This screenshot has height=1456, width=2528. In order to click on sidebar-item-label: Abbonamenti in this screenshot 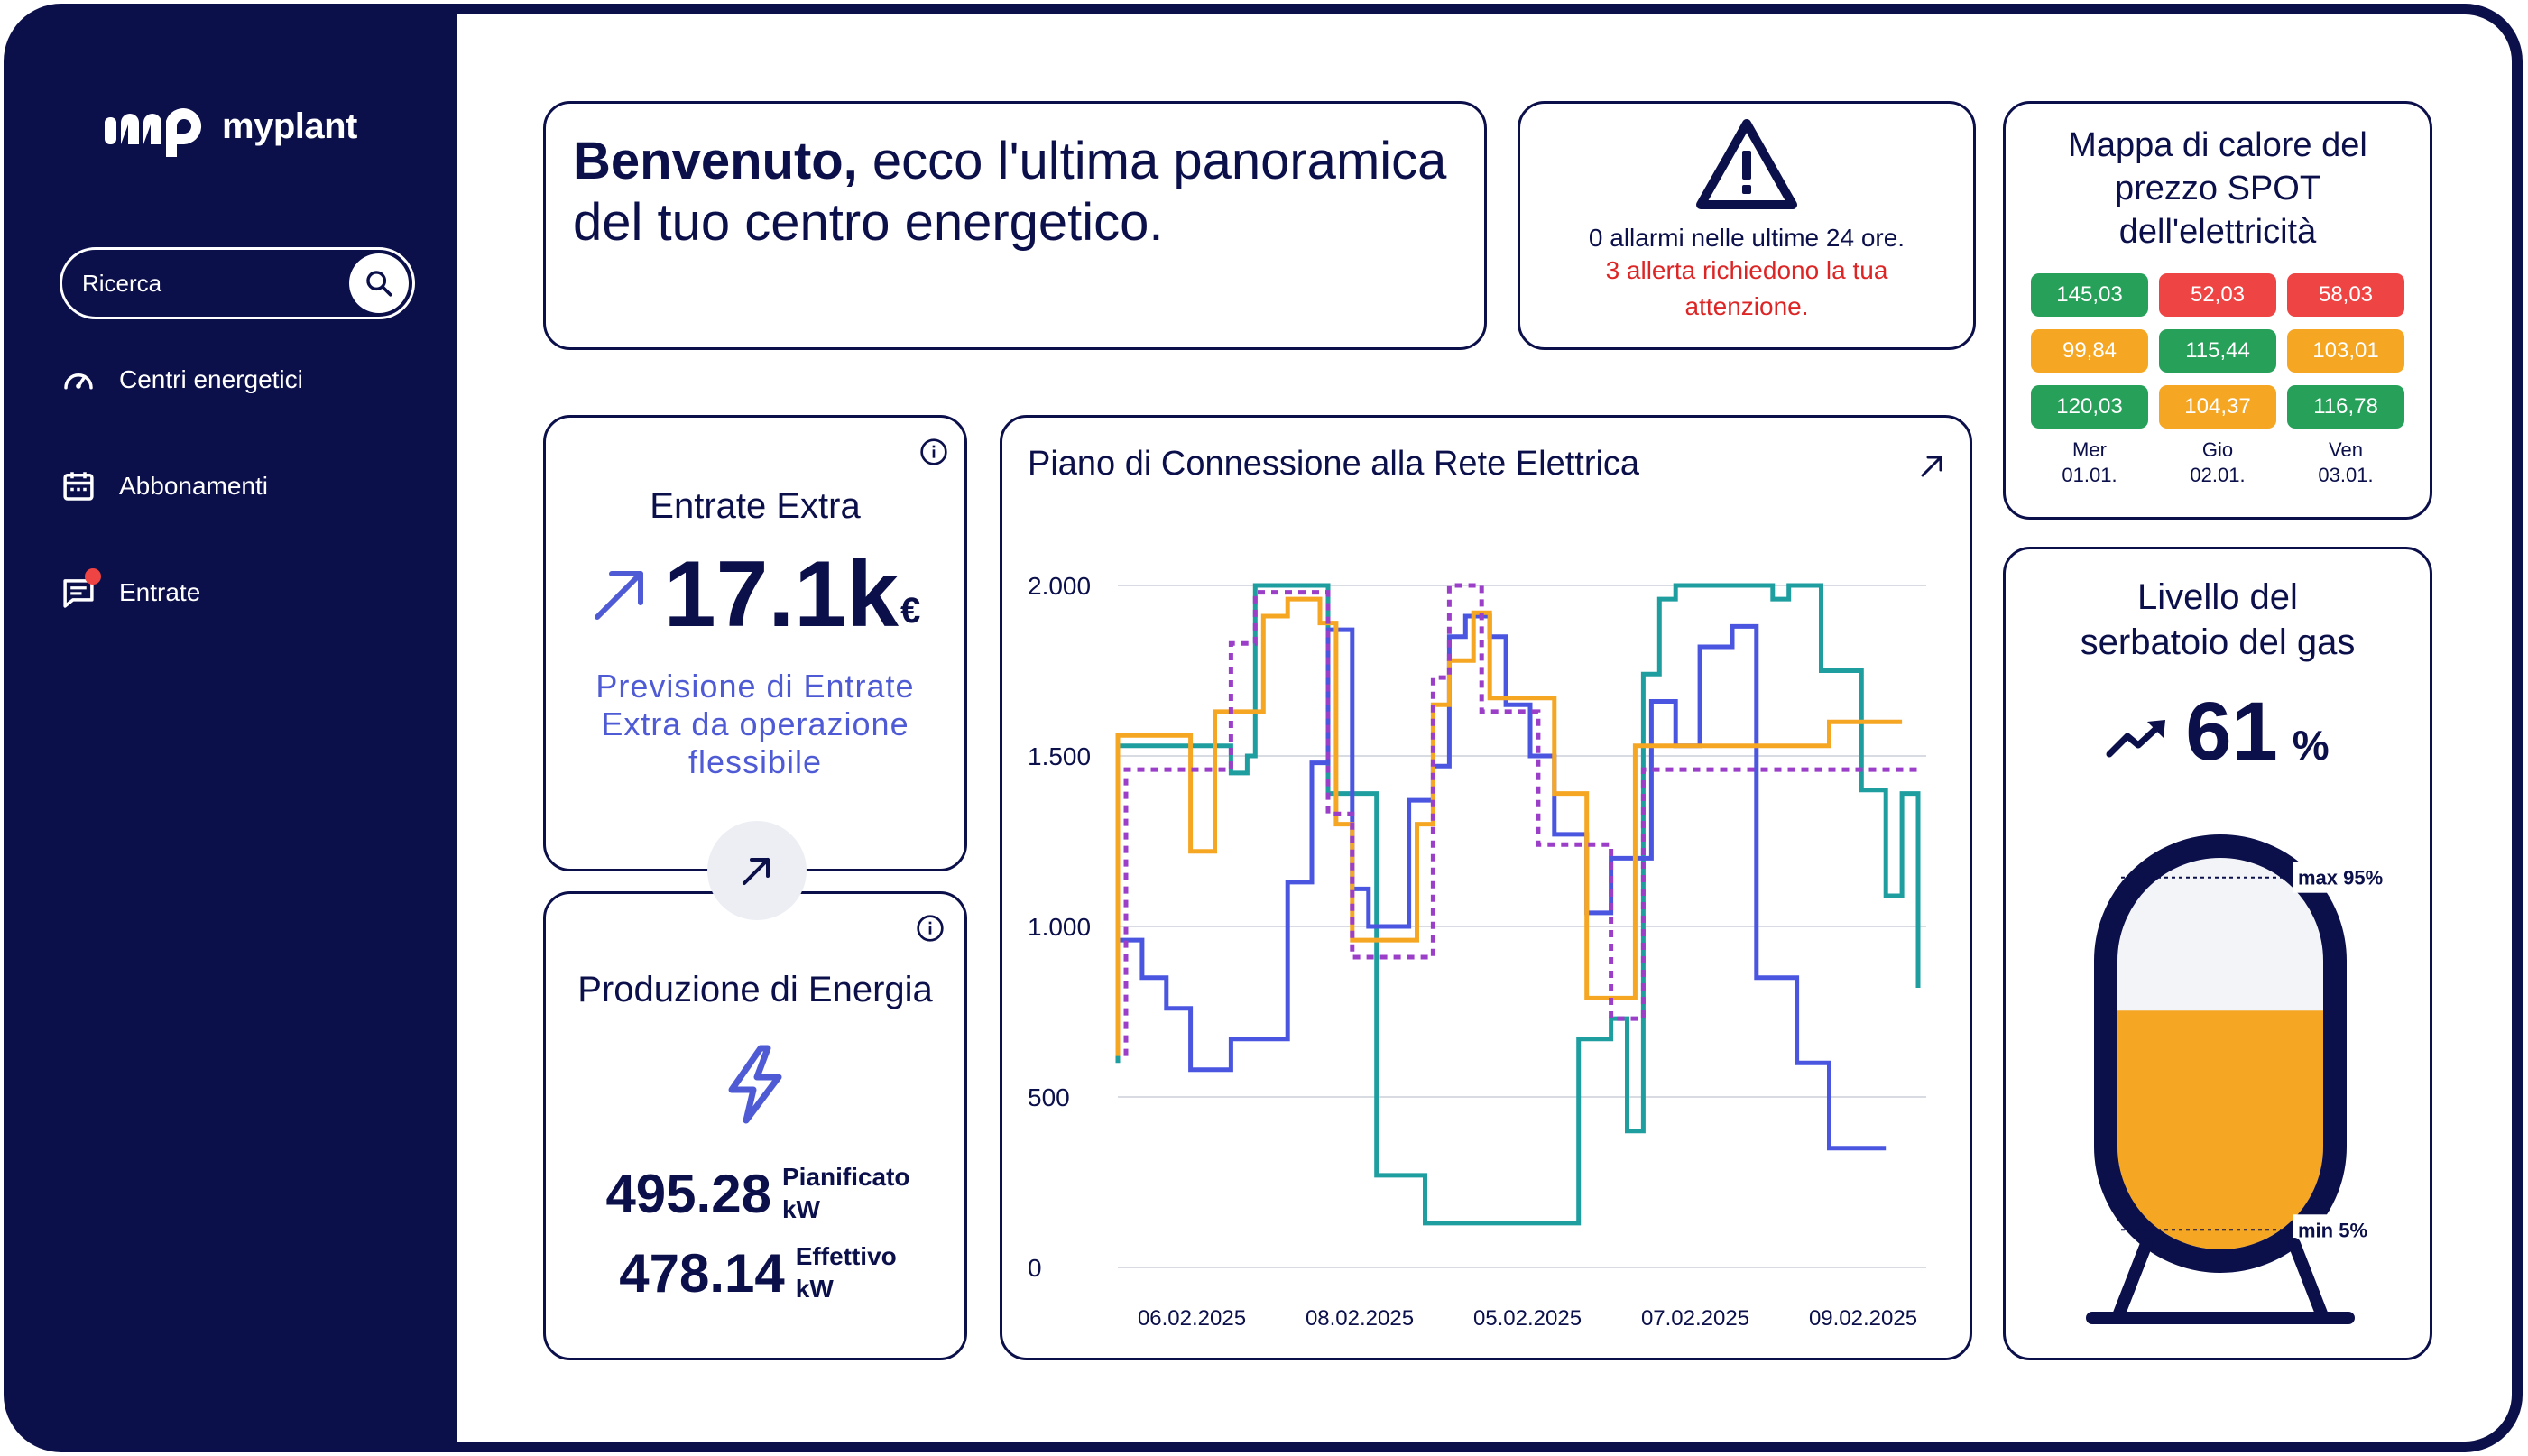, I will do `click(194, 486)`.